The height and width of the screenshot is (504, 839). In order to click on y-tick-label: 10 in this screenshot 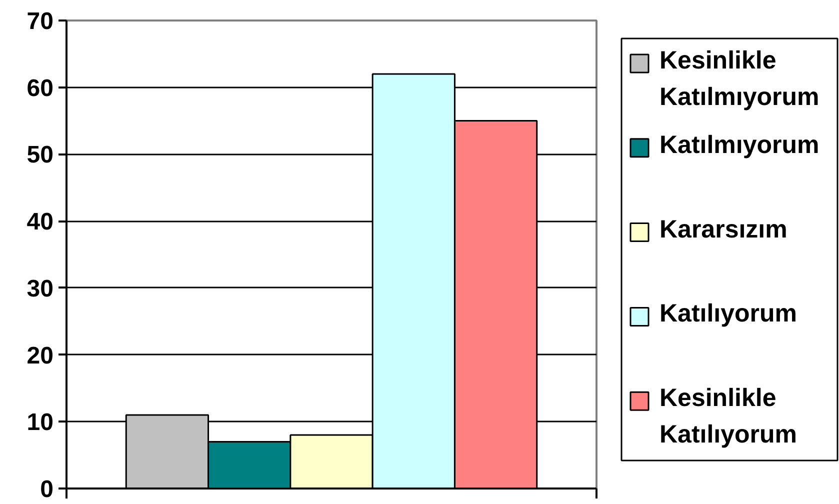, I will do `click(40, 422)`.